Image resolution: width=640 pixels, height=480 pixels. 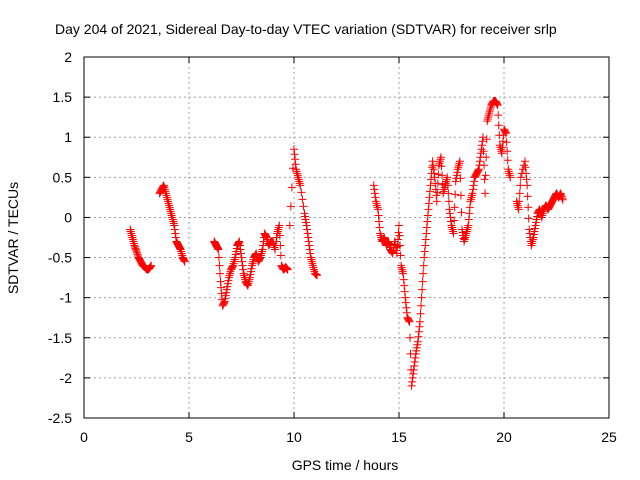 What do you see at coordinates (68, 137) in the screenshot?
I see `y-tick-label: 1` at bounding box center [68, 137].